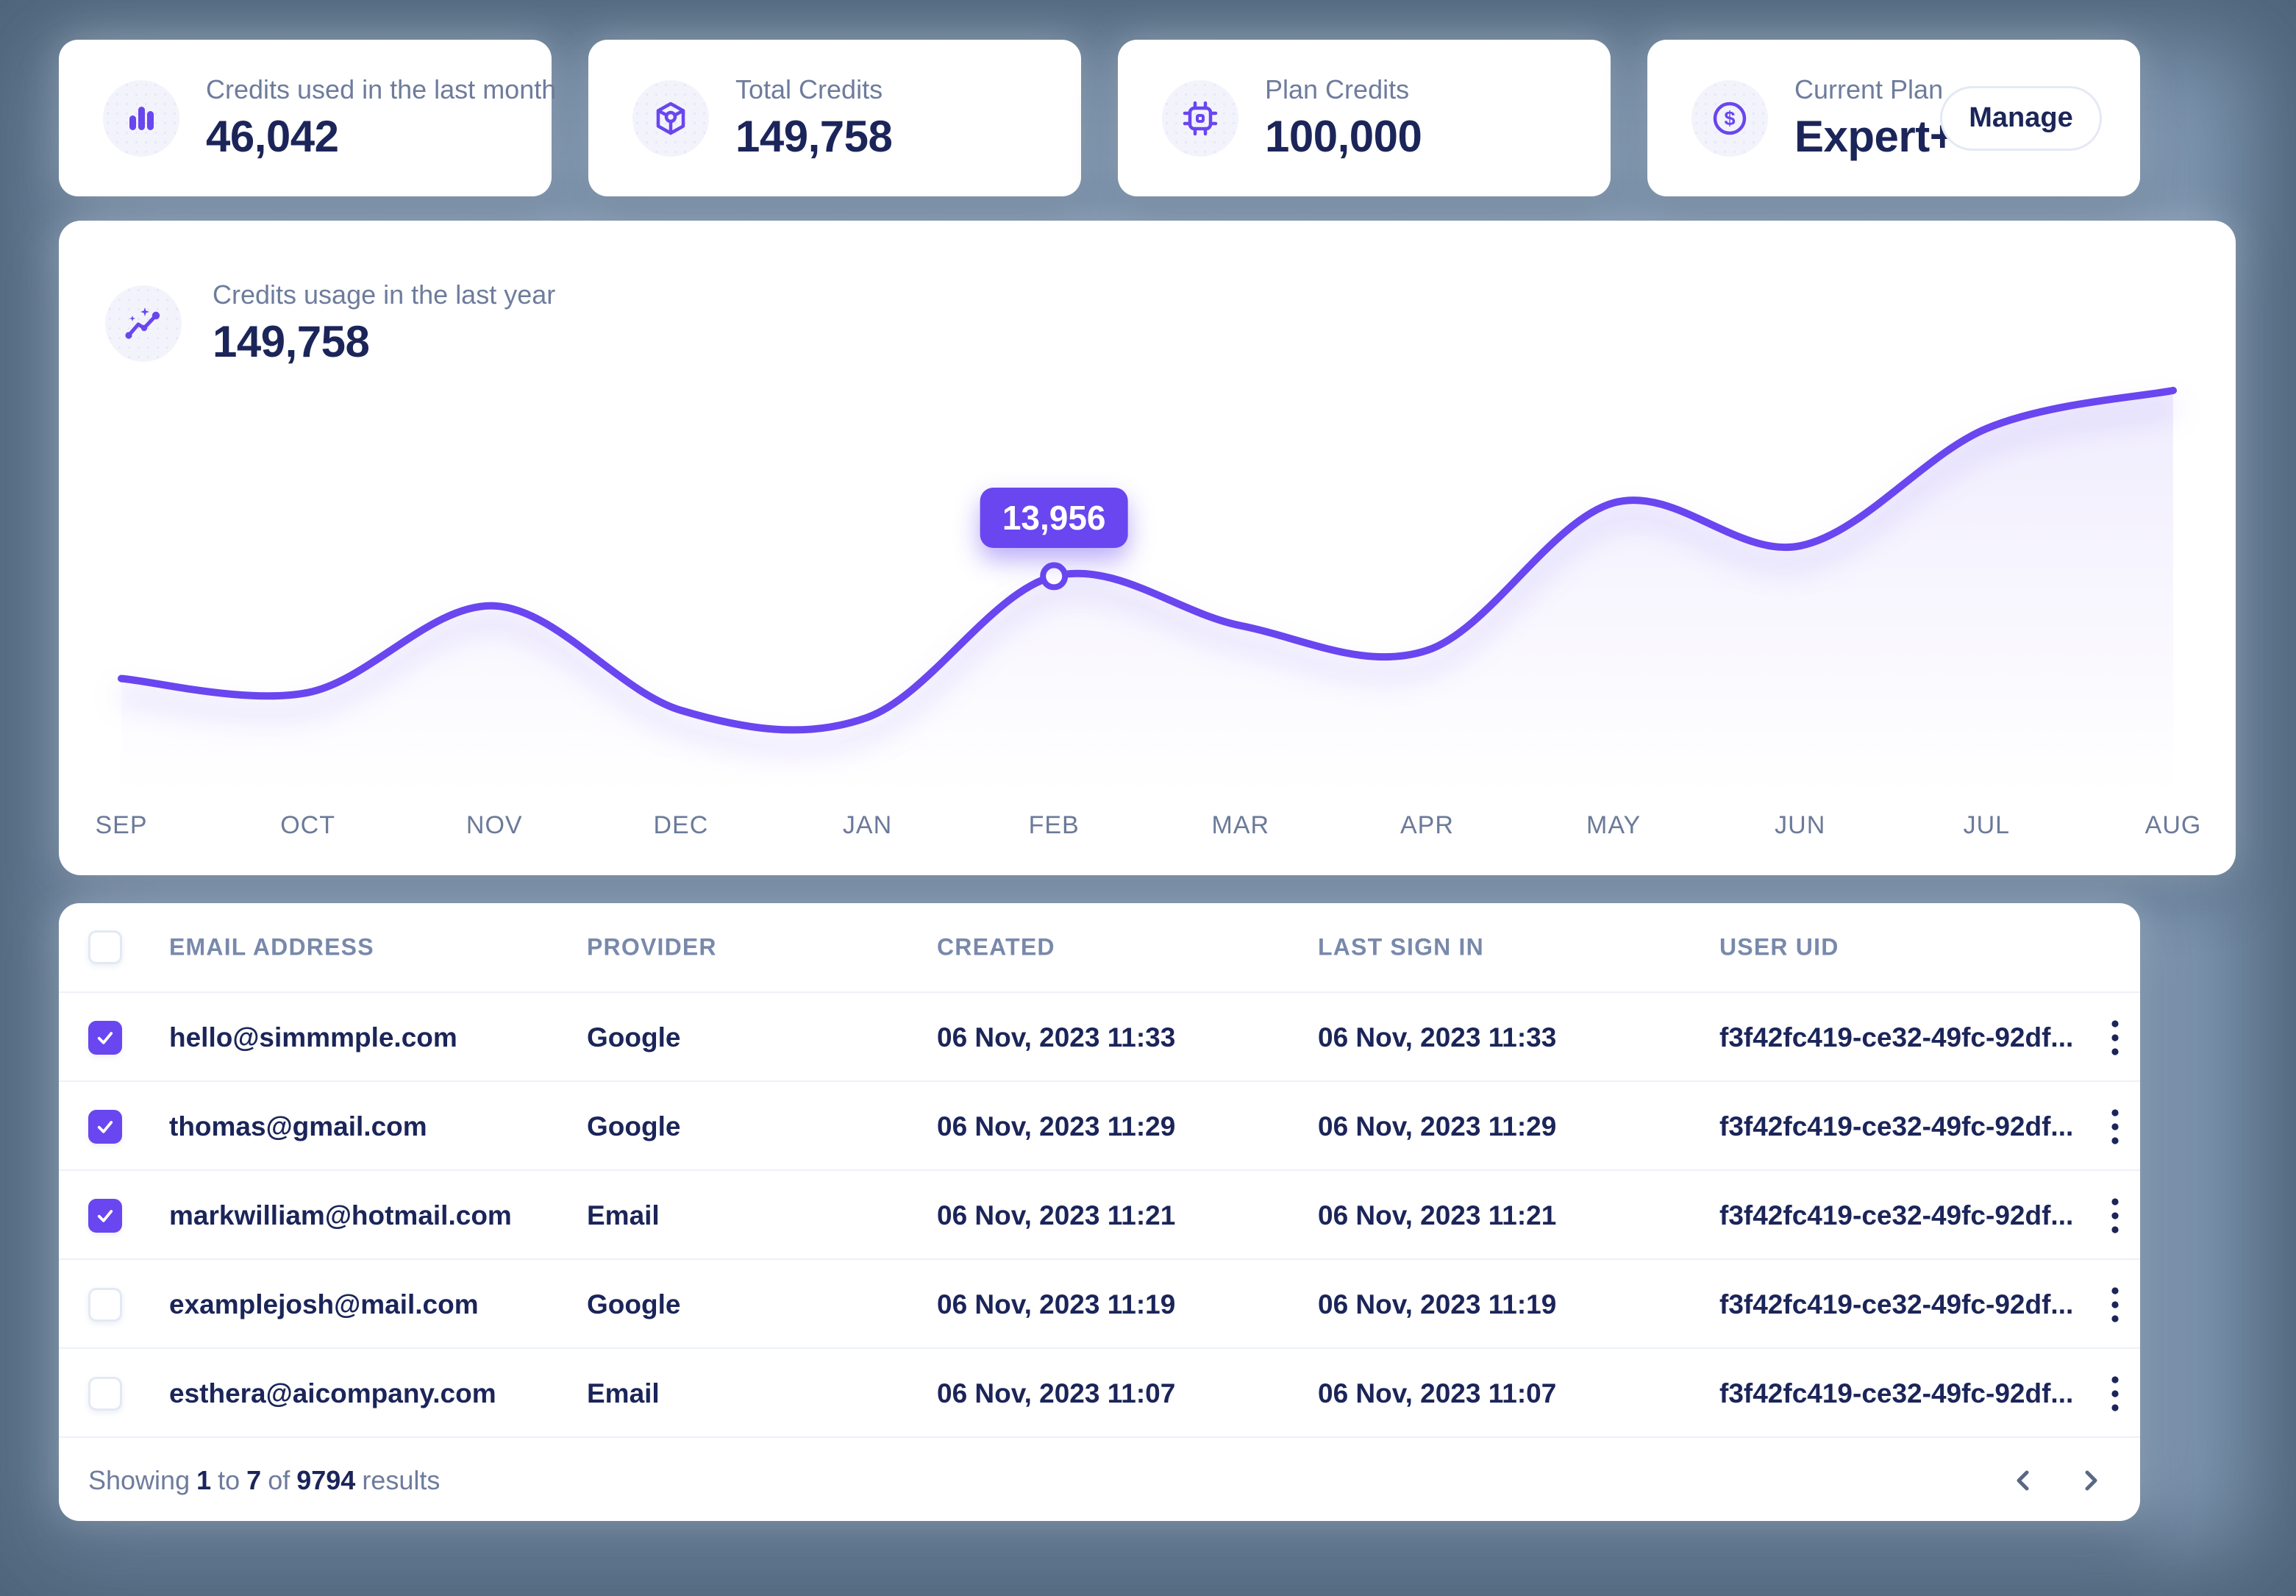 The image size is (2296, 1596). What do you see at coordinates (1779, 947) in the screenshot?
I see `column-header-user-uid: USER UID` at bounding box center [1779, 947].